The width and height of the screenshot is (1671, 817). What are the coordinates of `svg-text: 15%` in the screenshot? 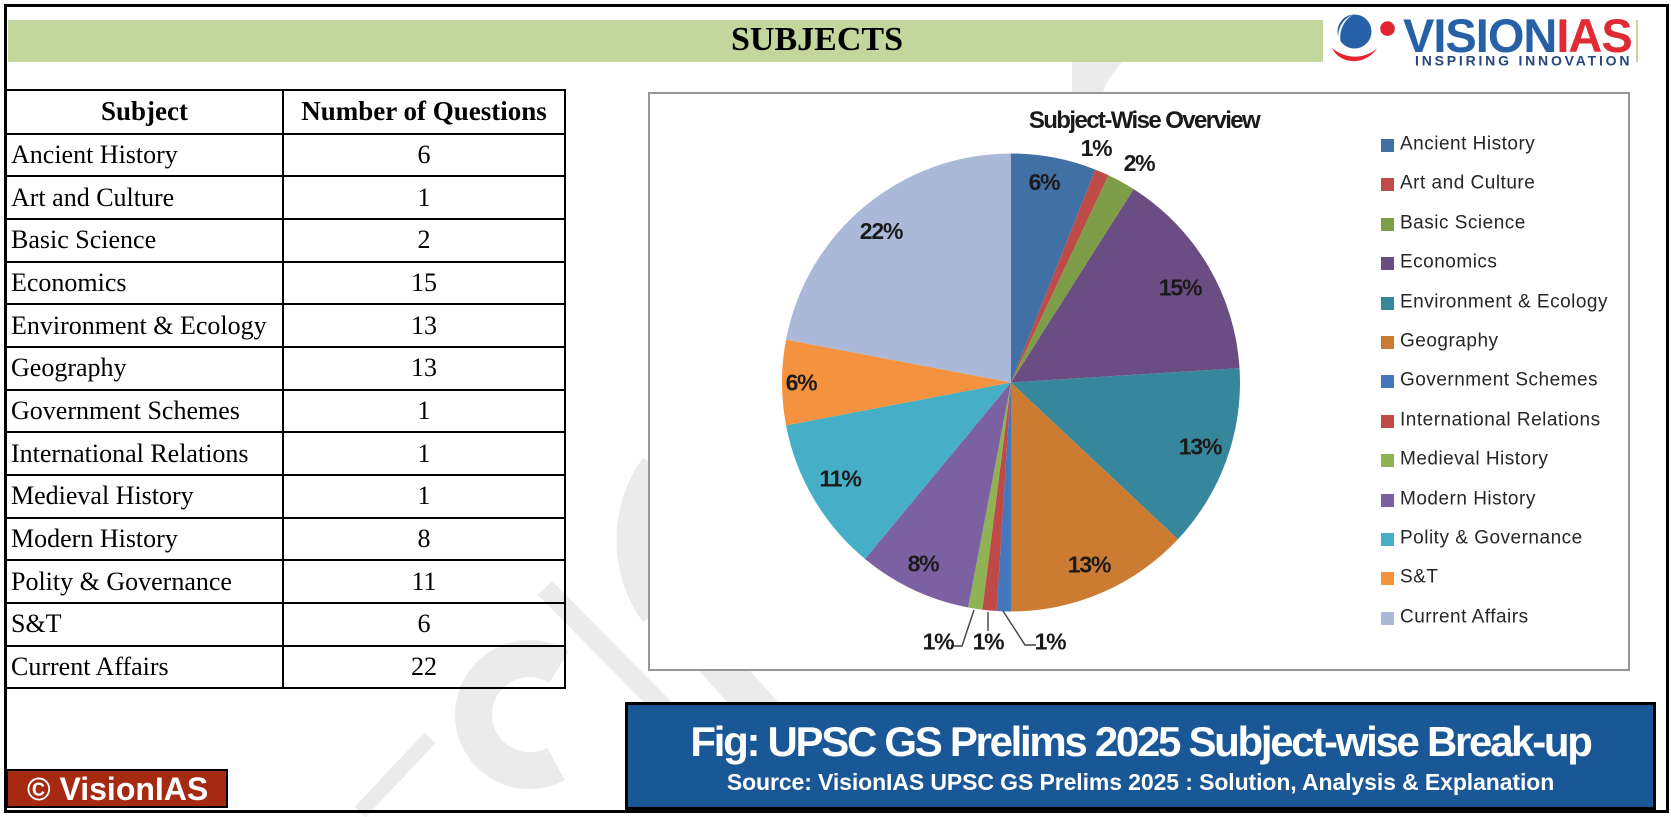 It's located at (1180, 288).